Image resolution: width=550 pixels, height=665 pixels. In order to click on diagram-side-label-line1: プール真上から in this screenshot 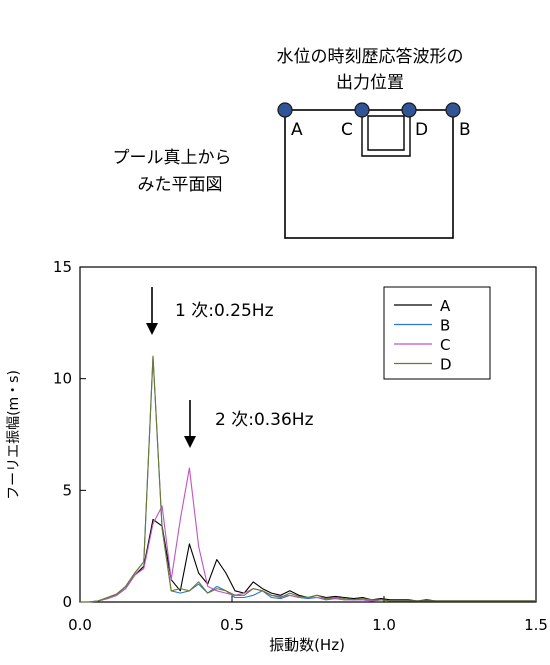, I will do `click(172, 158)`.